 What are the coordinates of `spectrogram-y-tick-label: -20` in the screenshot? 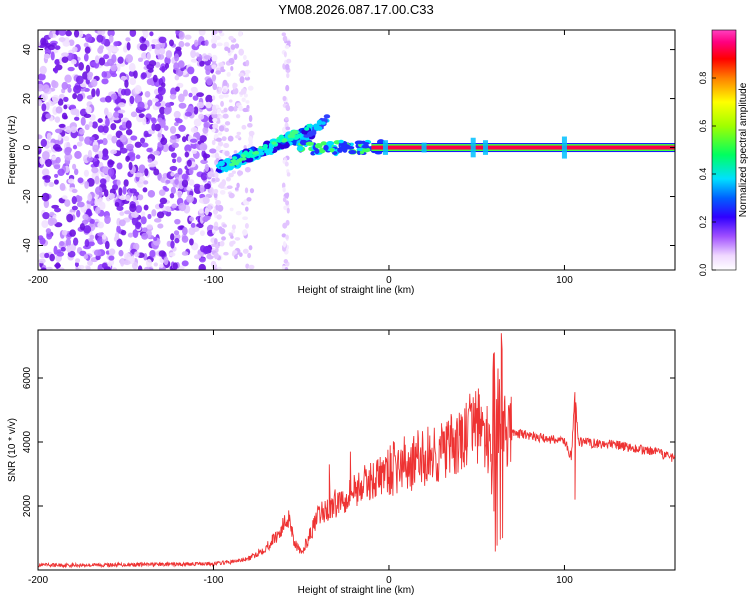 It's located at (27, 196).